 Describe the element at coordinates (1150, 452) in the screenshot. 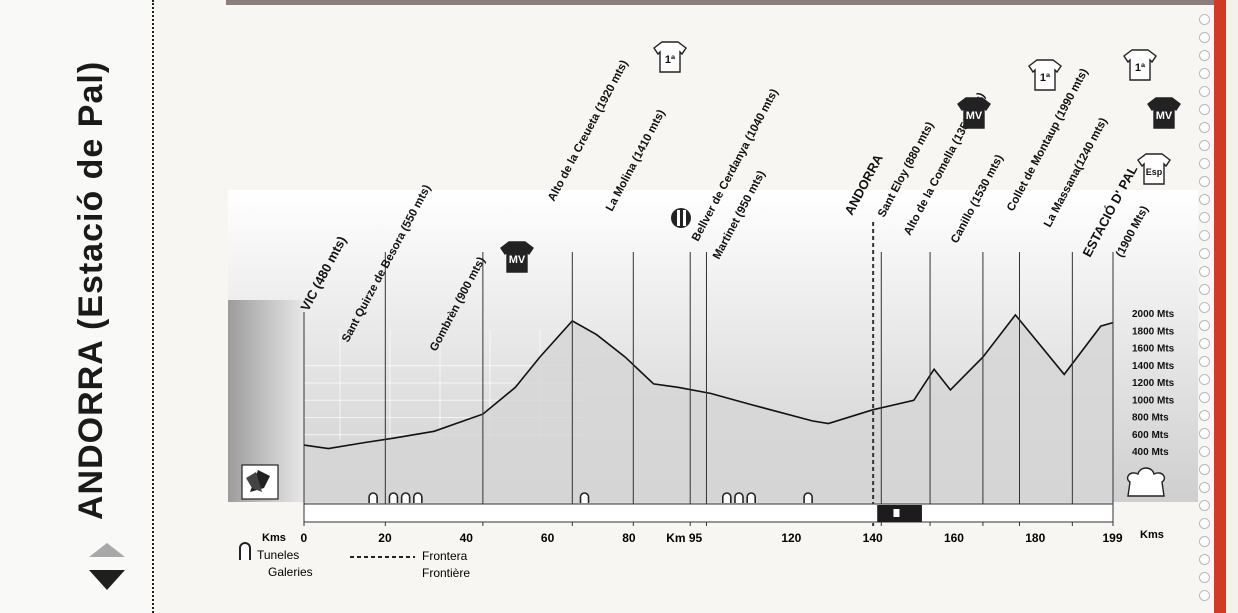

I see `y-tick-label: 400 Mts` at that location.